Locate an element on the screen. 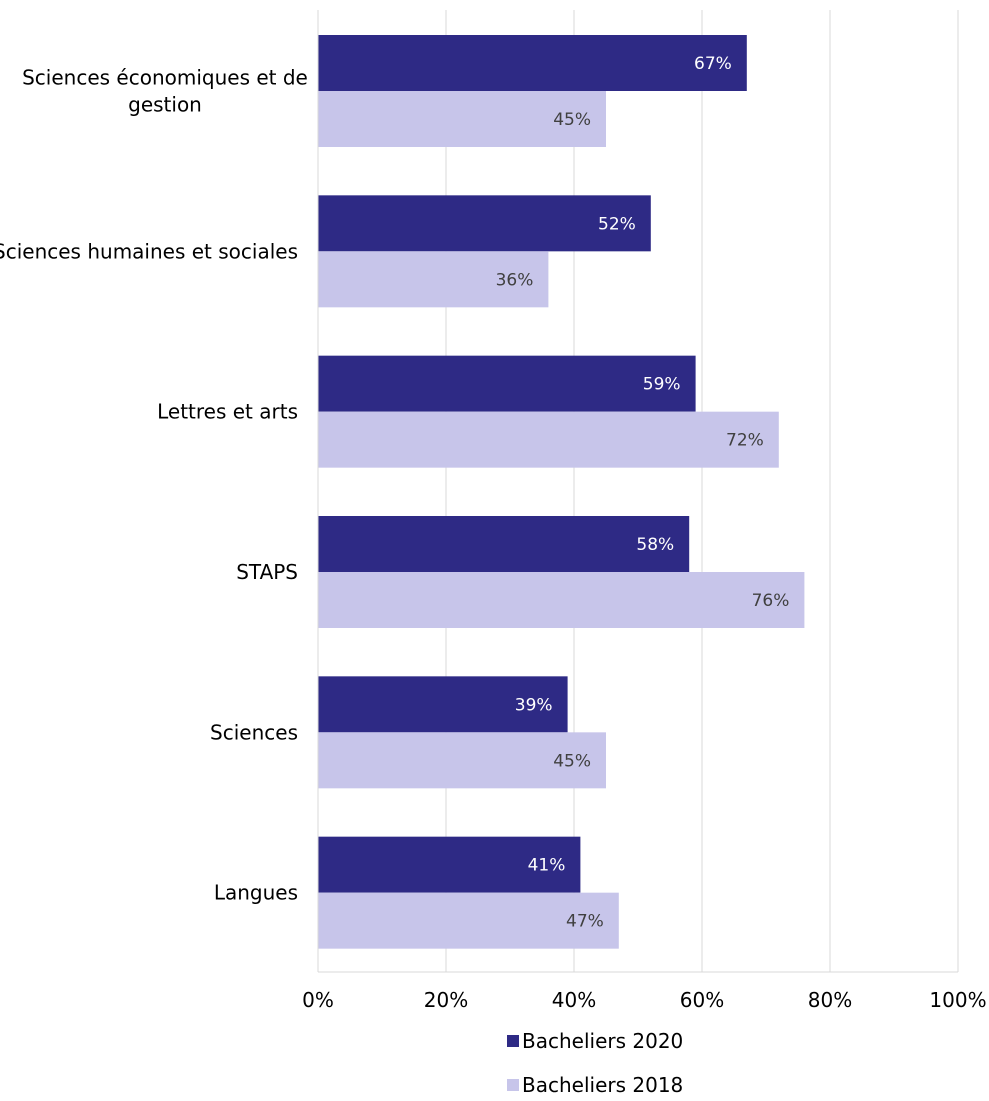  x-tick-label: 40% is located at coordinates (574, 1000).